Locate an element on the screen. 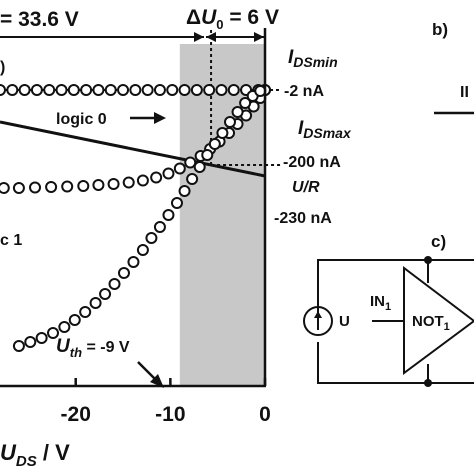  gate-label: NOT1 is located at coordinates (431, 323).